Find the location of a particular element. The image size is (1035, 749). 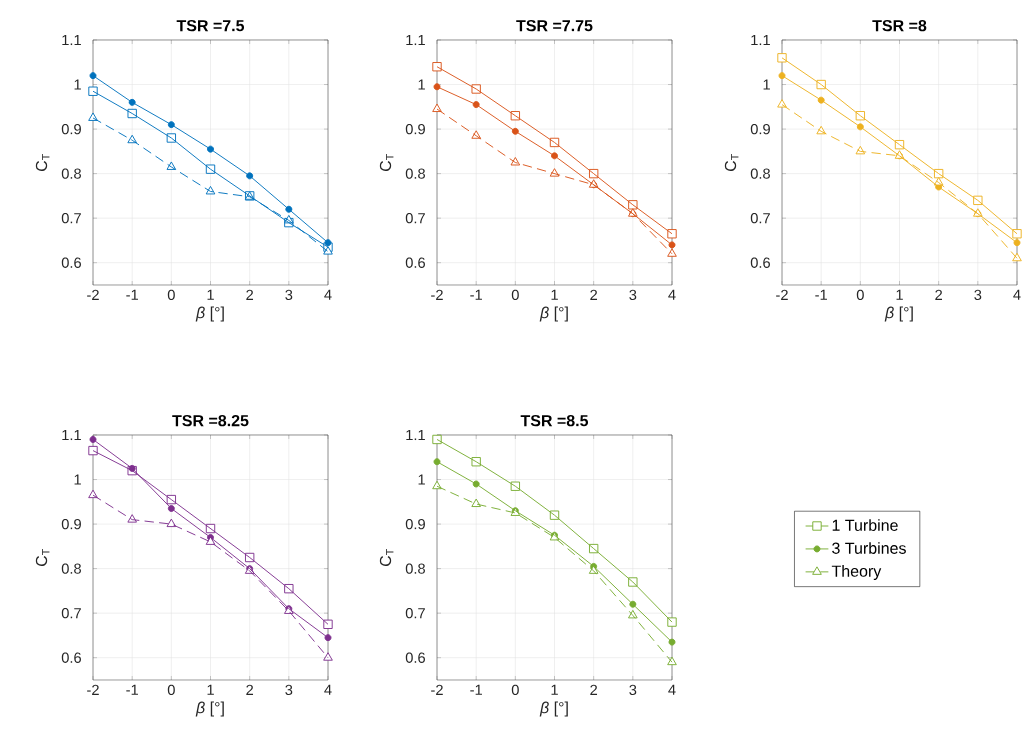

chart-title: TSR =7.5 is located at coordinates (210, 25).